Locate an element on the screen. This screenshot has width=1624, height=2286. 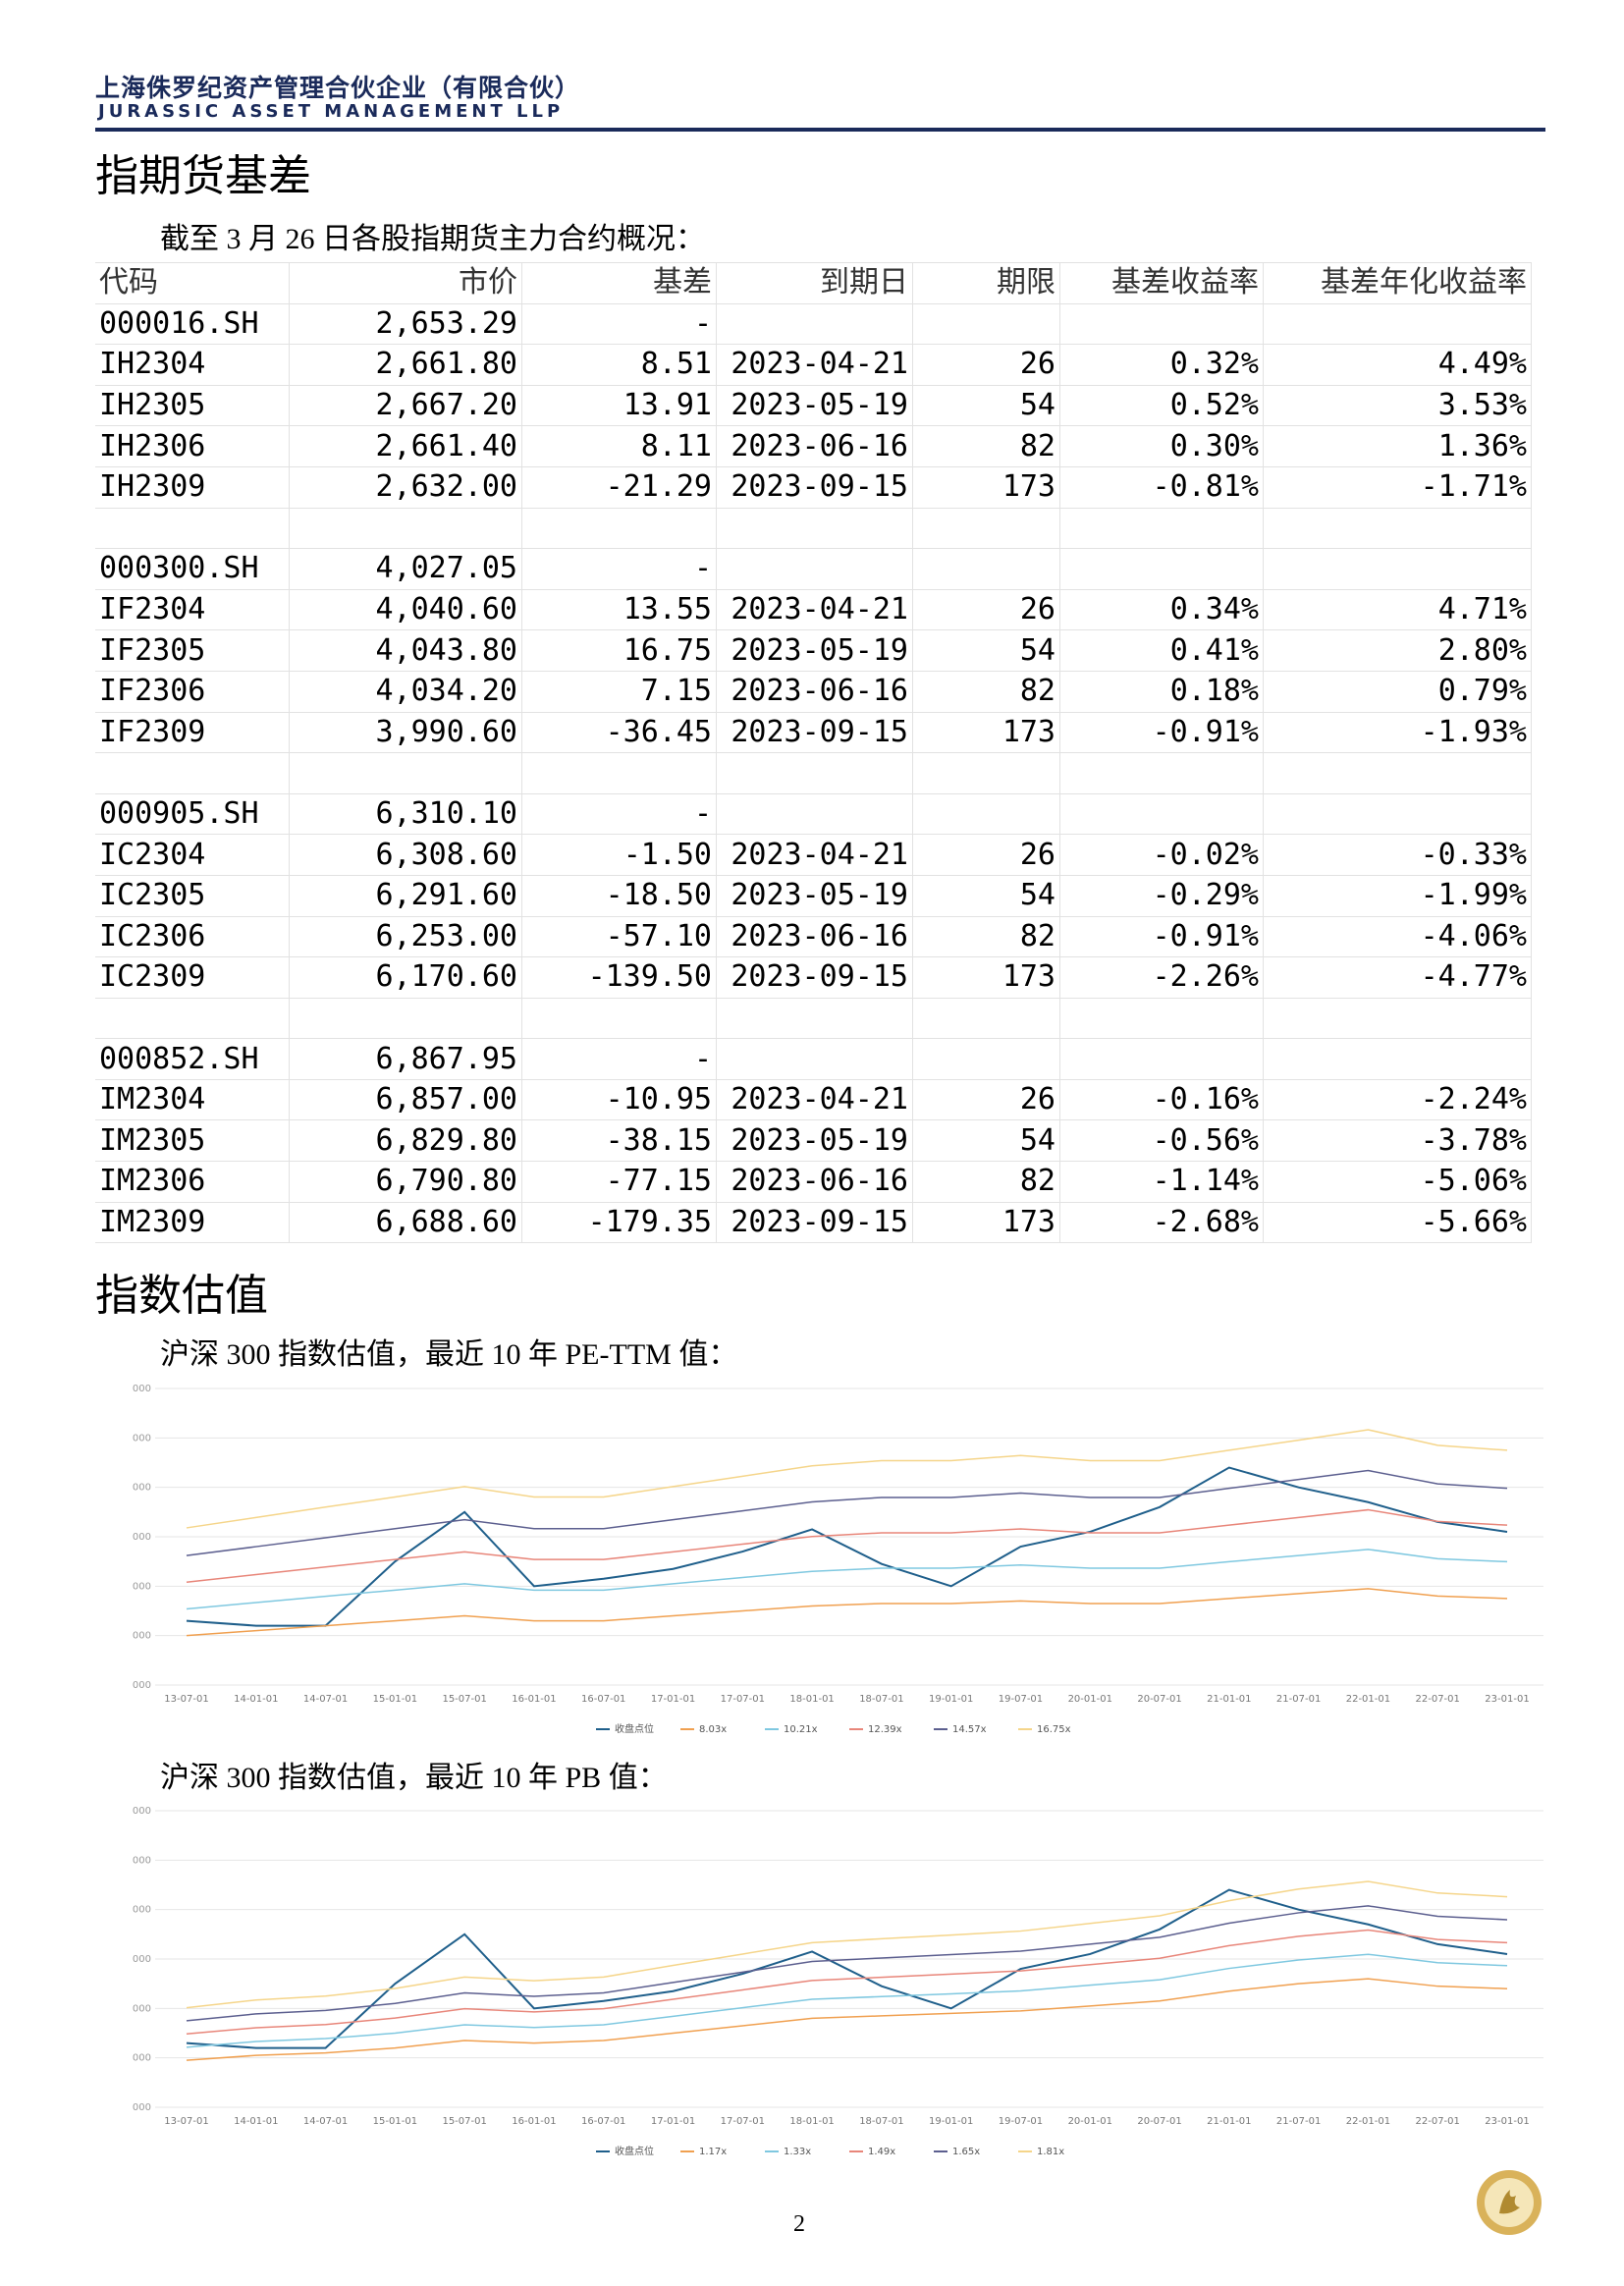
chart-title: 沪深 300 指数估值，最近 10 年 PE-TTM 值： is located at coordinates (449, 1354).